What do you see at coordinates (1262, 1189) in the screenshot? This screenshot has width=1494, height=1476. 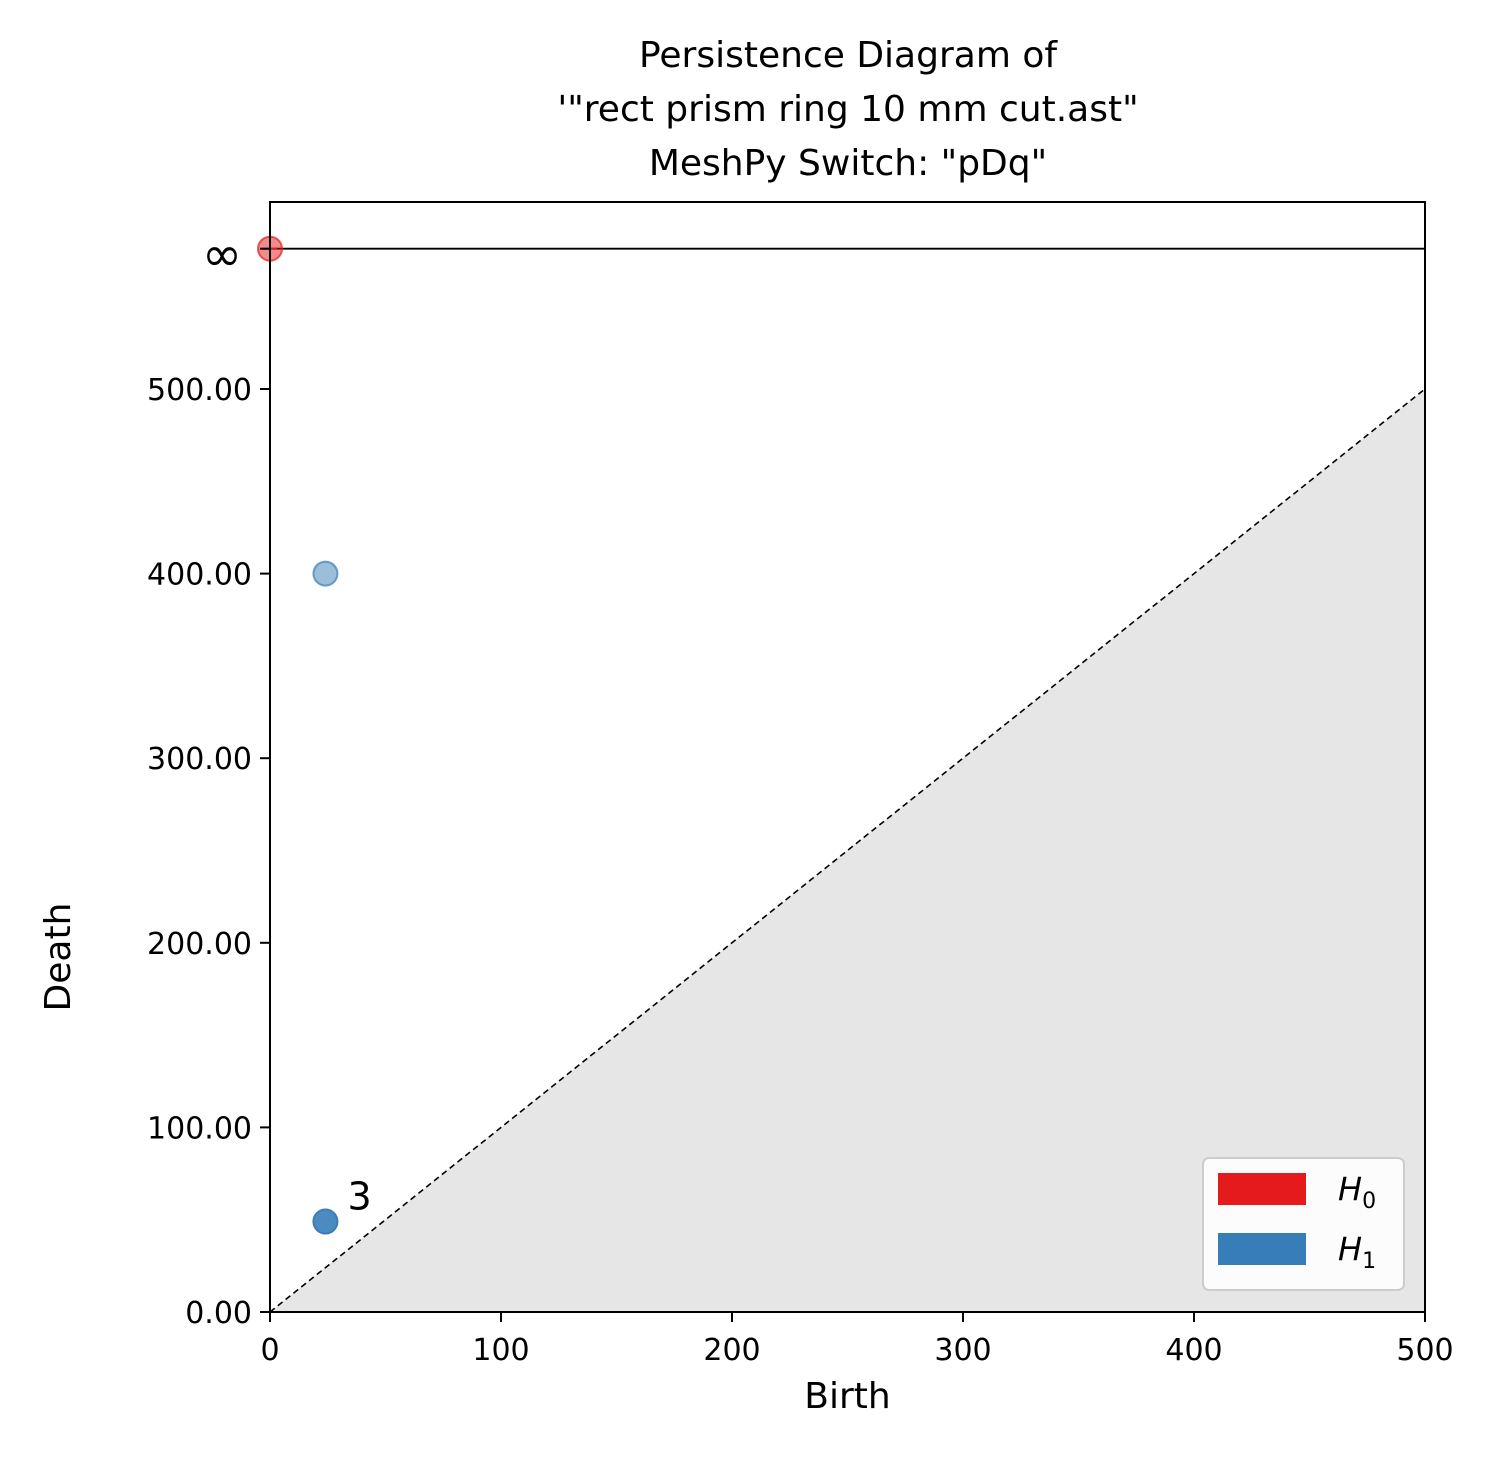 I see `legend-swatch-h0` at bounding box center [1262, 1189].